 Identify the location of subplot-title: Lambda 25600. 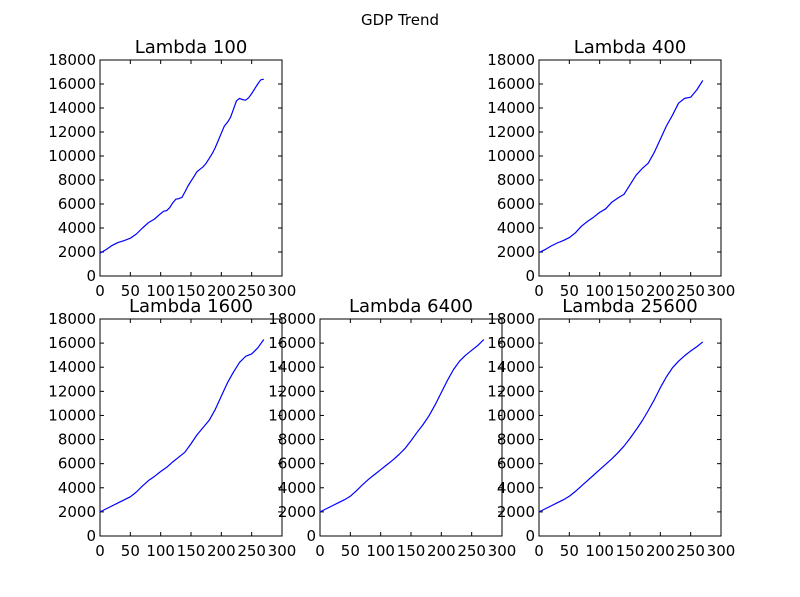
(629, 306).